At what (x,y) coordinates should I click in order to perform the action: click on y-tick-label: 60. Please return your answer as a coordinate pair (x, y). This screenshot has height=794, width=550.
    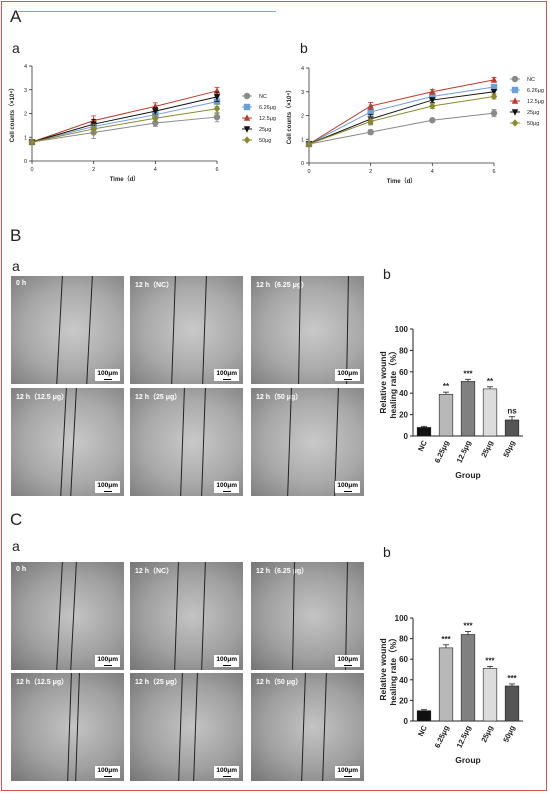
    Looking at the image, I should click on (403, 659).